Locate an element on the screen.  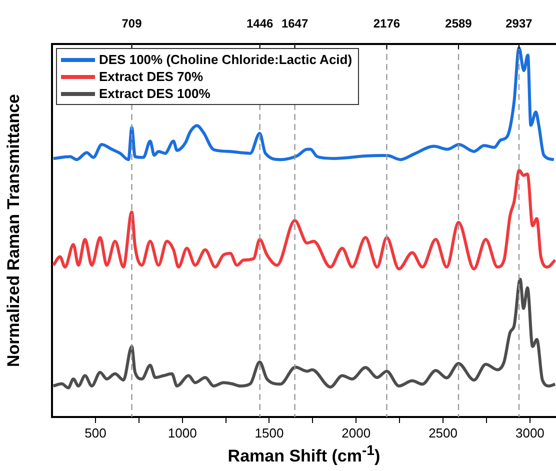
legend-label: Extract DES 100% is located at coordinates (154, 93).